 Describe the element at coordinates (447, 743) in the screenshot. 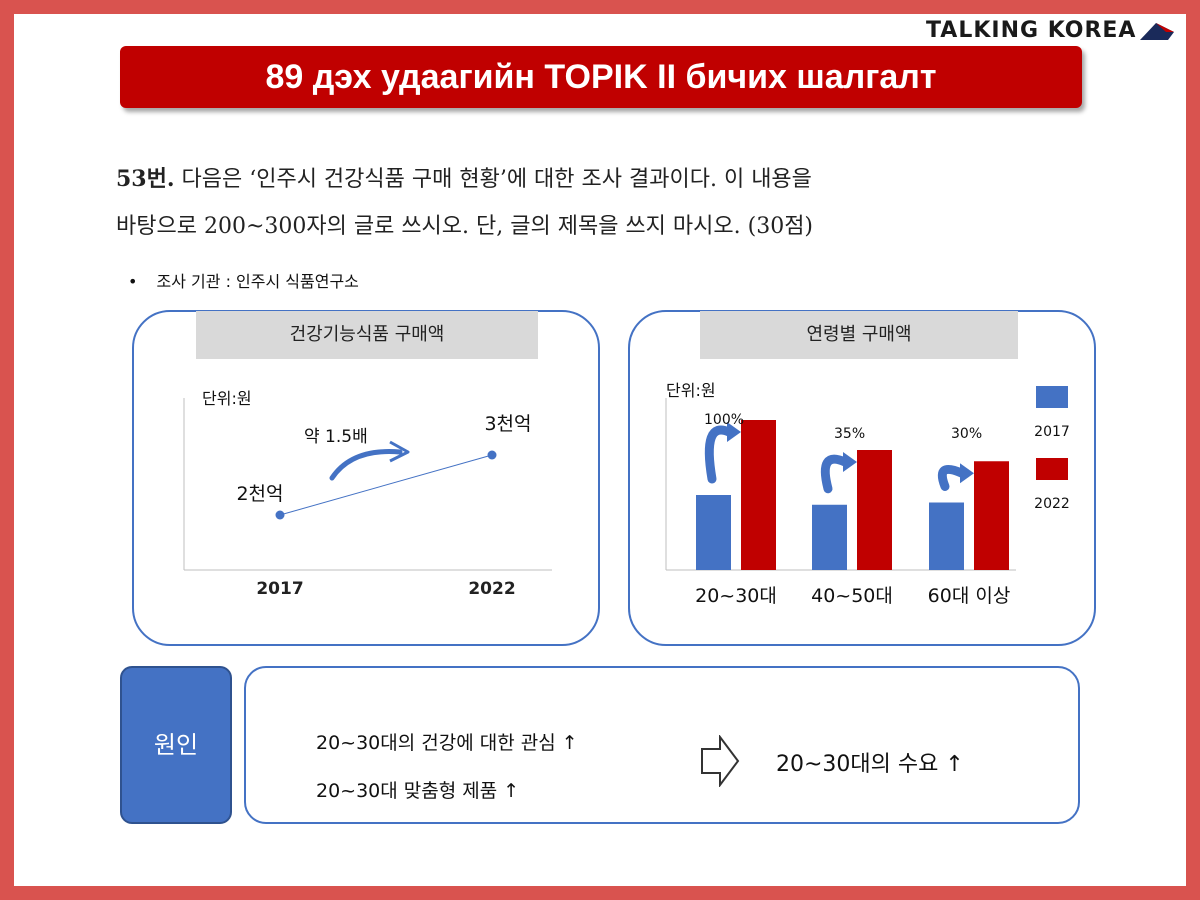

I see `cause-reason-1: 20~30대의 건강에 대한 관심 ↑` at that location.